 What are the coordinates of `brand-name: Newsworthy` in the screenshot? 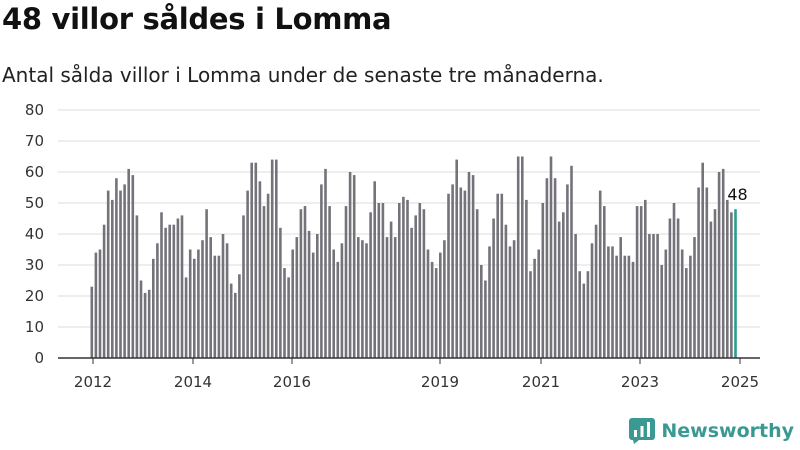 It's located at (727, 431).